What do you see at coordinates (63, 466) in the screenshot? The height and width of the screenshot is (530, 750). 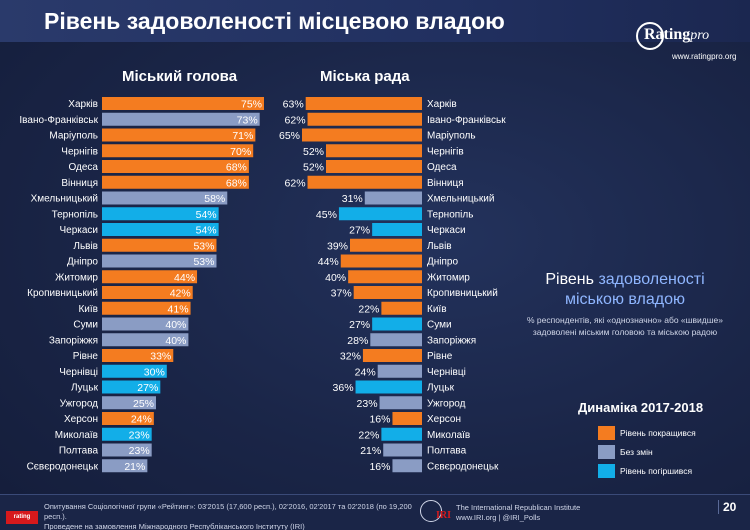 I see `mayor-city-label: Сєвєродонецьк` at bounding box center [63, 466].